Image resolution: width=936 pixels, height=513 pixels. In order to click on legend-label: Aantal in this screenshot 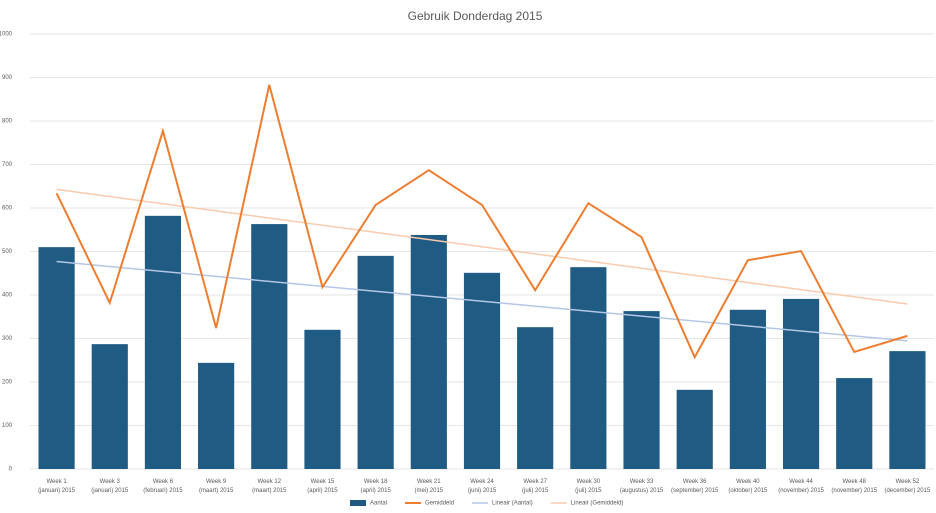, I will do `click(378, 504)`.